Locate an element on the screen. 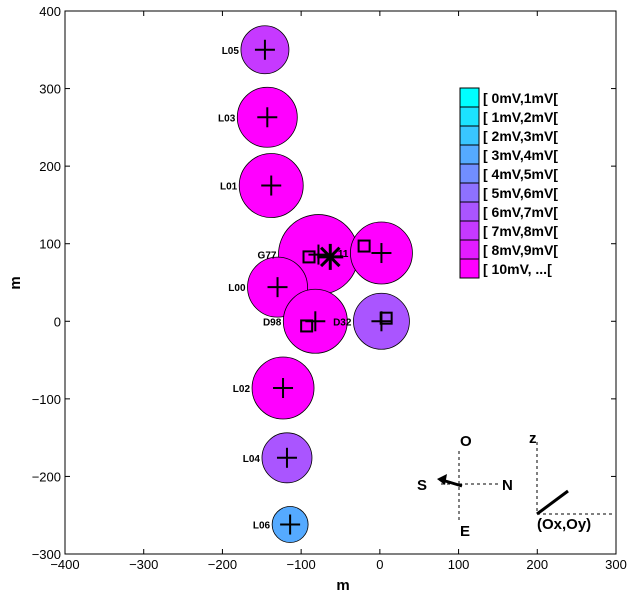 This screenshot has height=596, width=627. y-tick-label: 0 is located at coordinates (57, 321).